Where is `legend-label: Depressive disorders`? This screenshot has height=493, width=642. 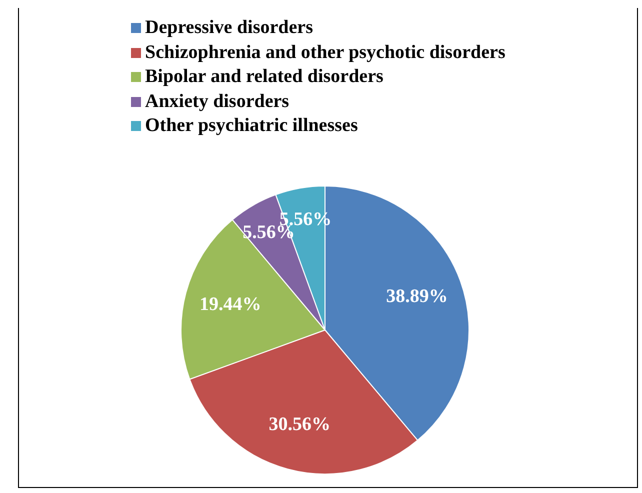 legend-label: Depressive disorders is located at coordinates (229, 28).